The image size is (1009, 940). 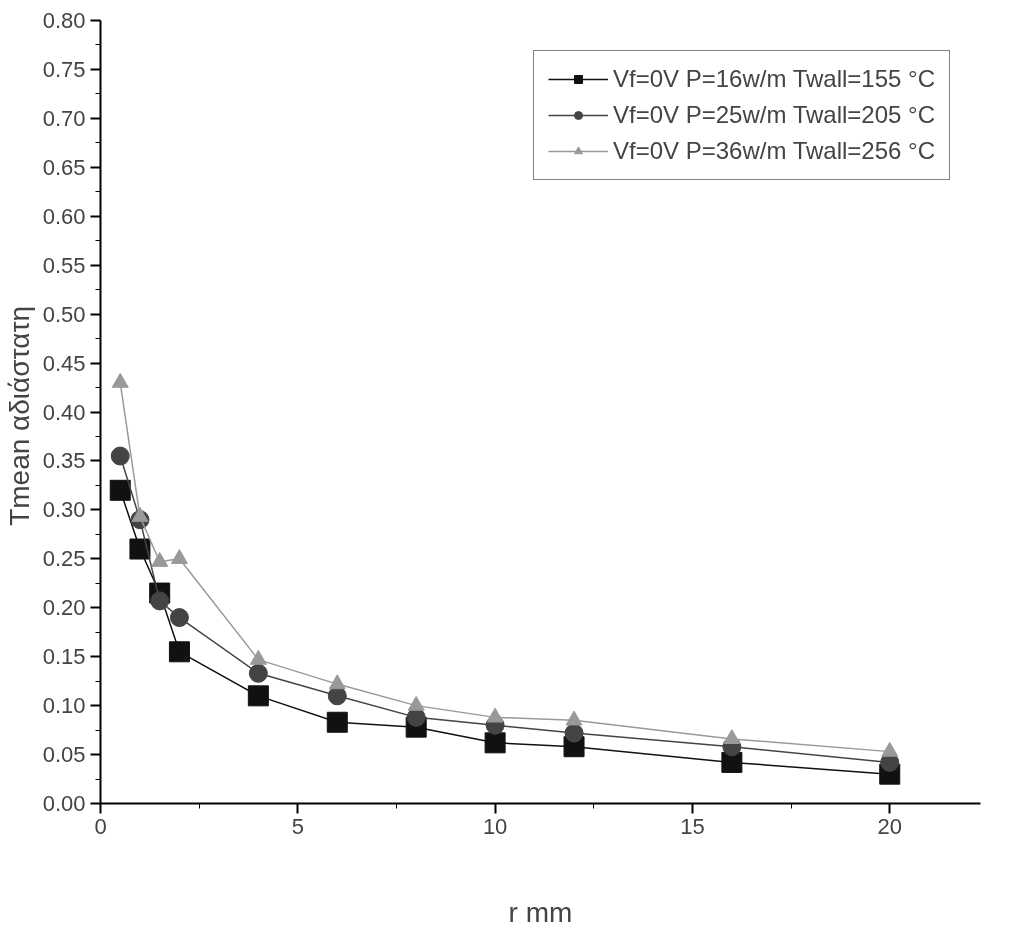 What do you see at coordinates (64, 412) in the screenshot?
I see `y-tick-label: 0.40` at bounding box center [64, 412].